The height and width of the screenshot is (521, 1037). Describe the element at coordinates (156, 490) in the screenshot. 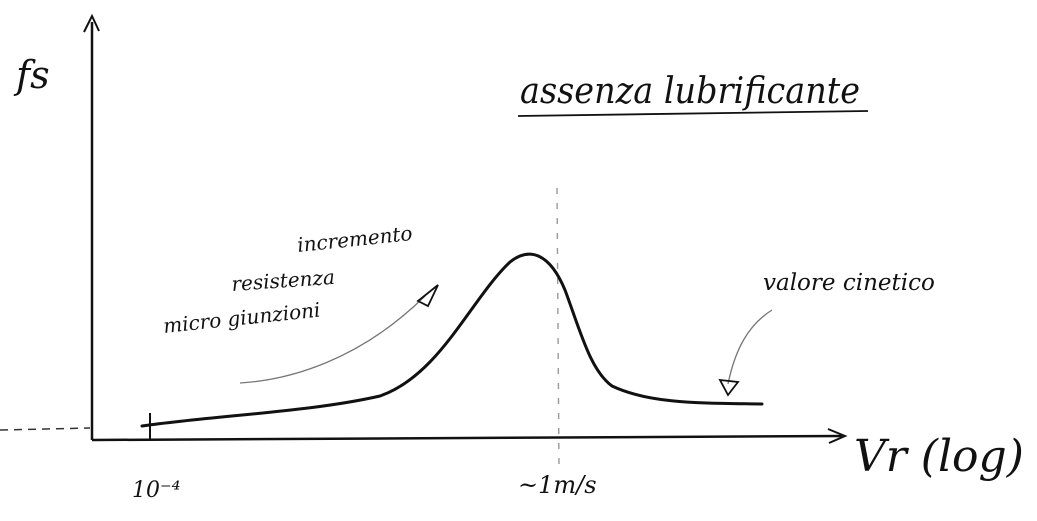

I see `x-tick-start-label: 10⁻⁴` at that location.